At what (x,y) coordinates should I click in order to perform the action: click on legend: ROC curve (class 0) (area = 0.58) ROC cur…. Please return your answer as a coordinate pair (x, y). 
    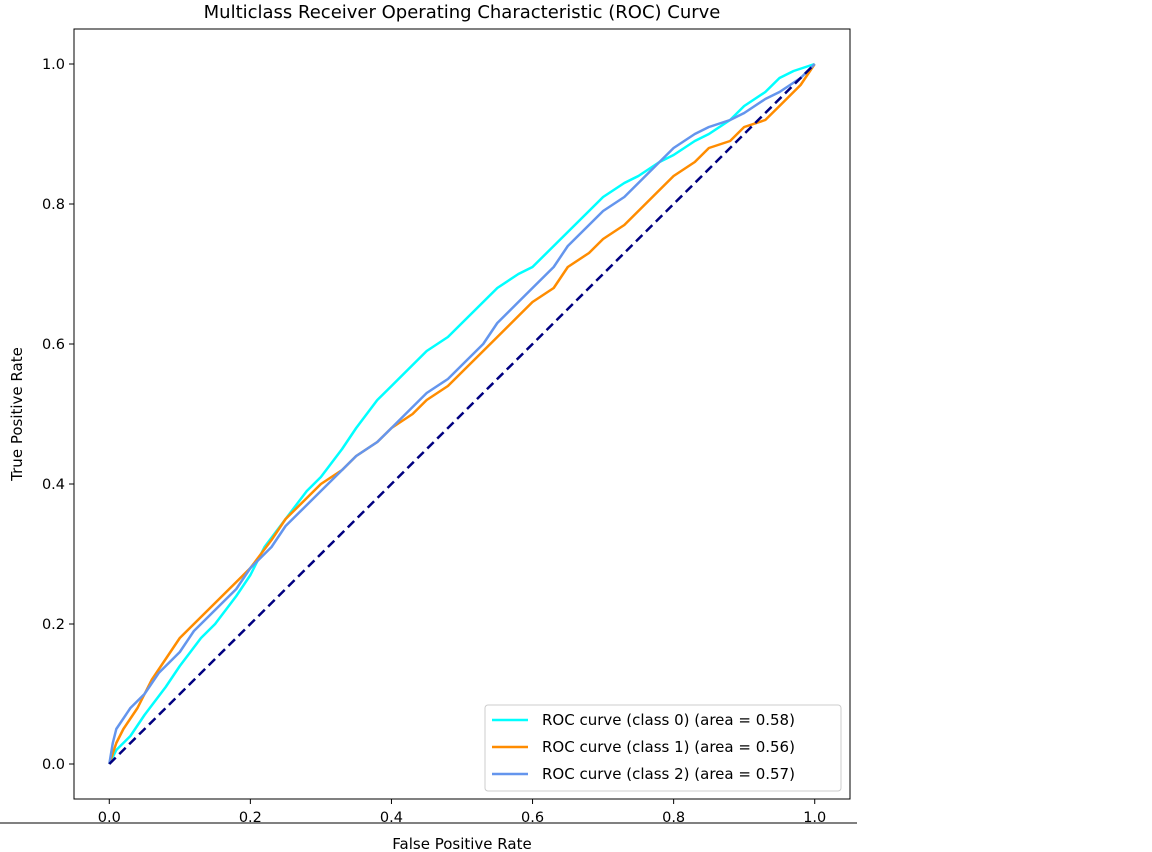
    Looking at the image, I should click on (663, 748).